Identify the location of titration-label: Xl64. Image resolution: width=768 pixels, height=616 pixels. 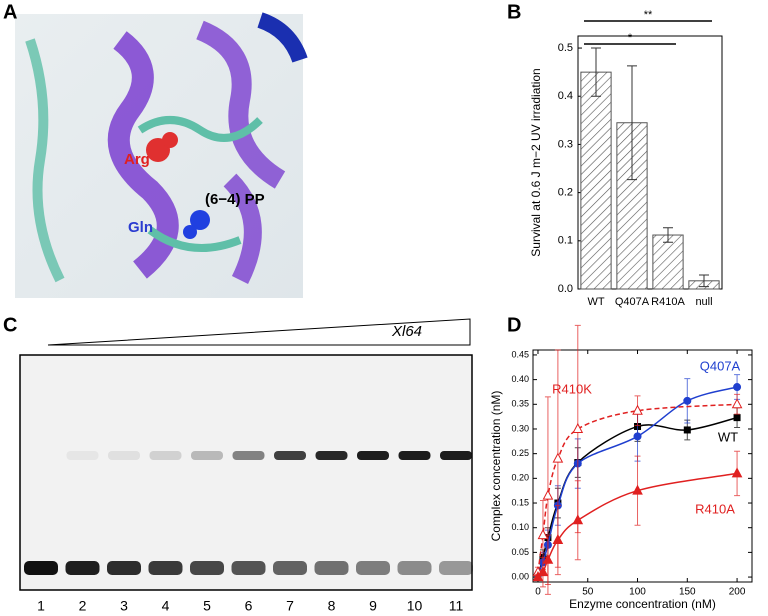
(406, 331).